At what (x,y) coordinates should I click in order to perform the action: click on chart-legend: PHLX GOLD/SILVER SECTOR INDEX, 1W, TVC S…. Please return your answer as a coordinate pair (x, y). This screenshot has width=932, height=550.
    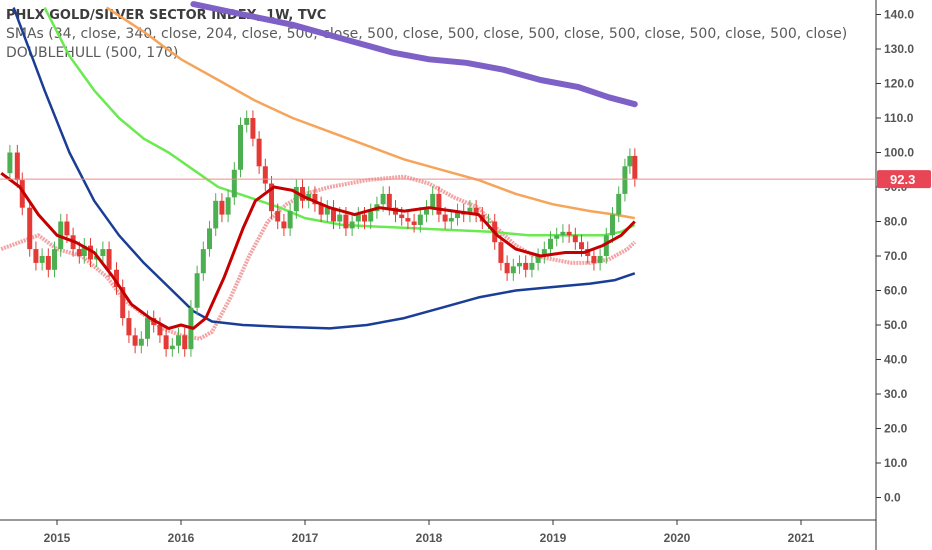
    Looking at the image, I should click on (426, 34).